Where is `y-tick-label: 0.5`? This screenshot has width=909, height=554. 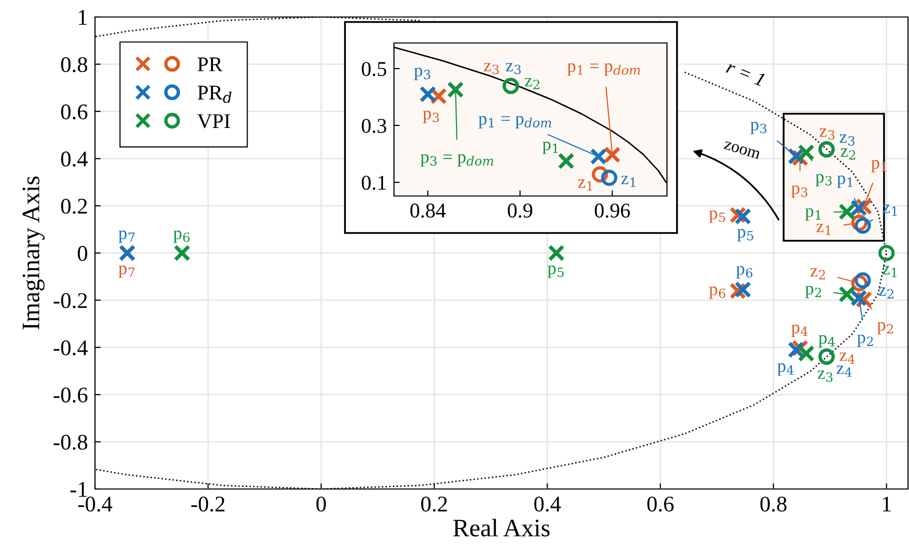 y-tick-label: 0.5 is located at coordinates (374, 69).